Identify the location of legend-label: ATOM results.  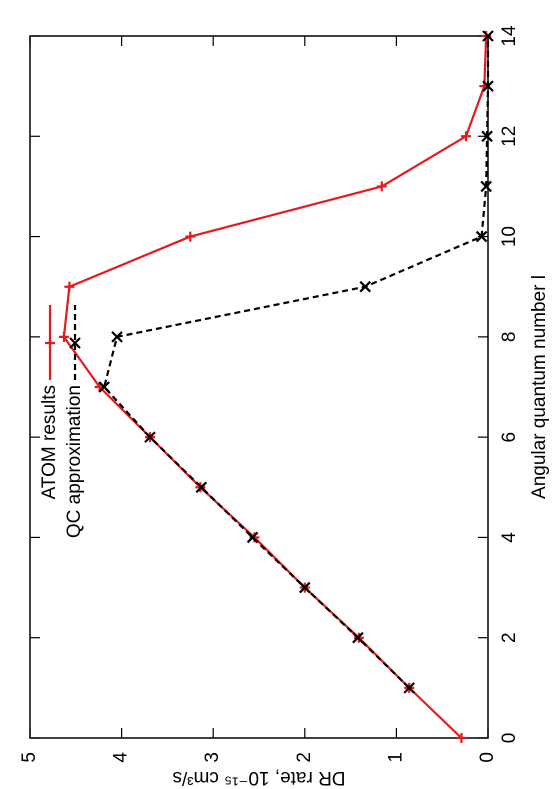
(49, 442).